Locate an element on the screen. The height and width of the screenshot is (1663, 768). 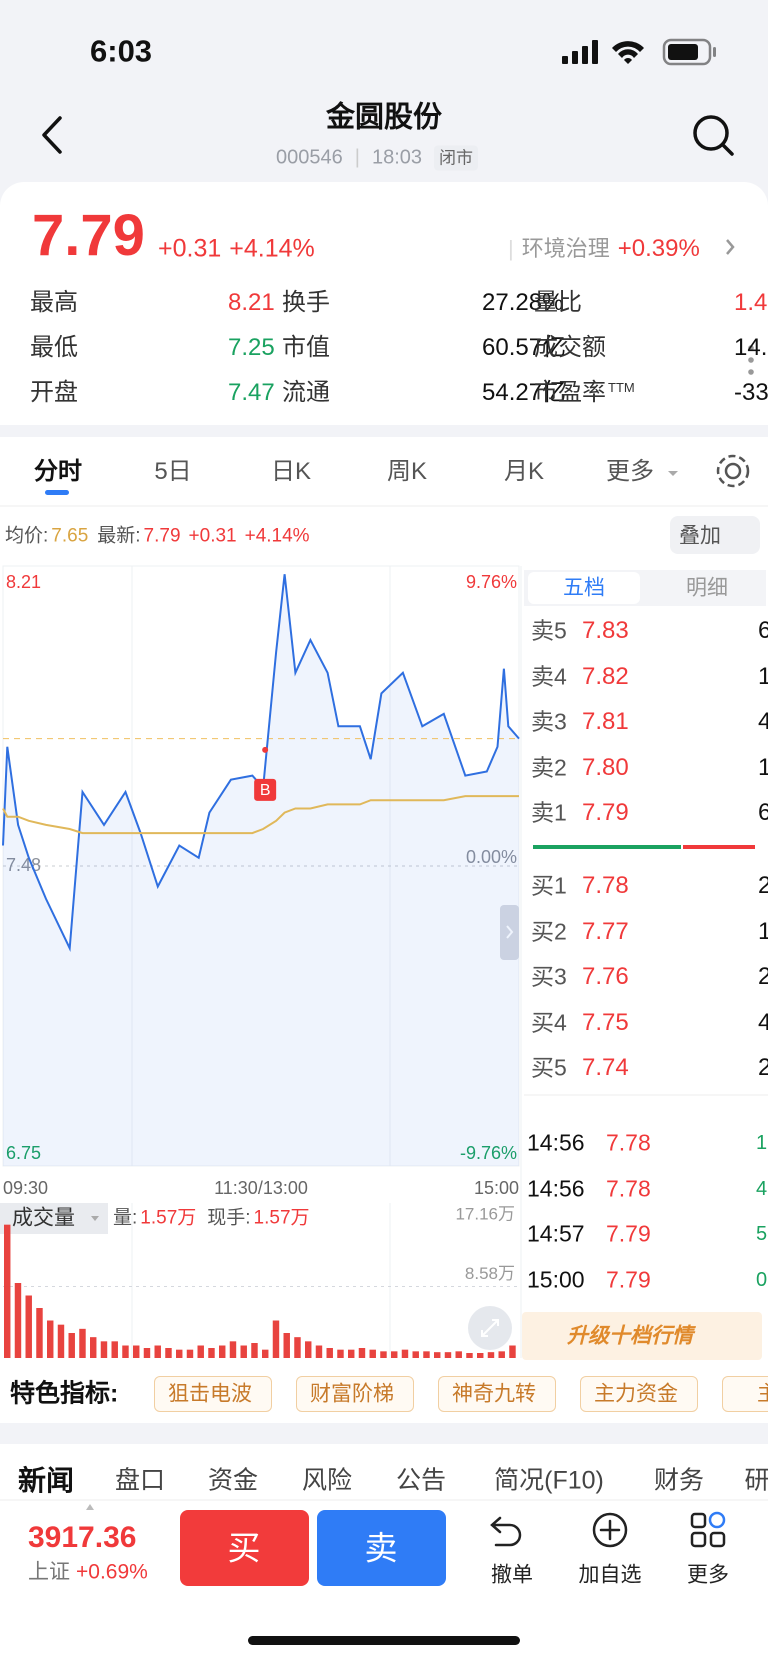
book-volume: 6.66万 is located at coordinates (763, 630).